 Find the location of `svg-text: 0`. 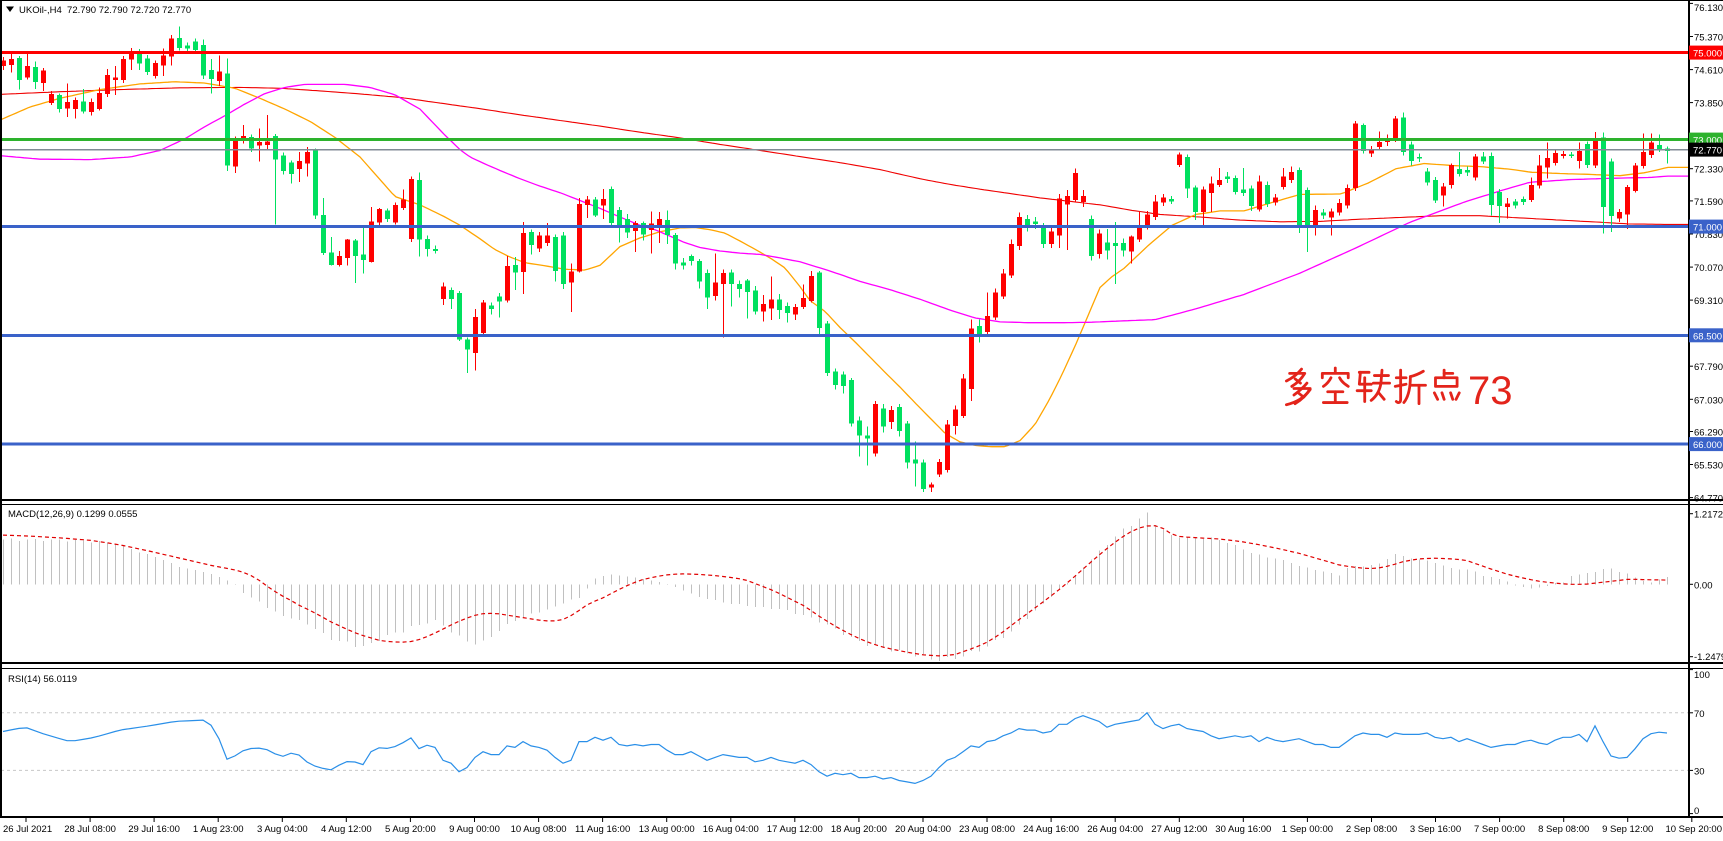

svg-text: 0 is located at coordinates (1696, 811).